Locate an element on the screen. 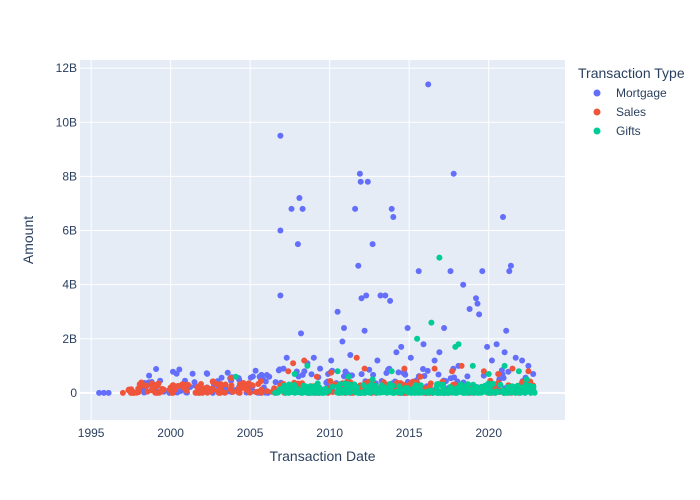  y-tick-label: 8B is located at coordinates (69, 176).